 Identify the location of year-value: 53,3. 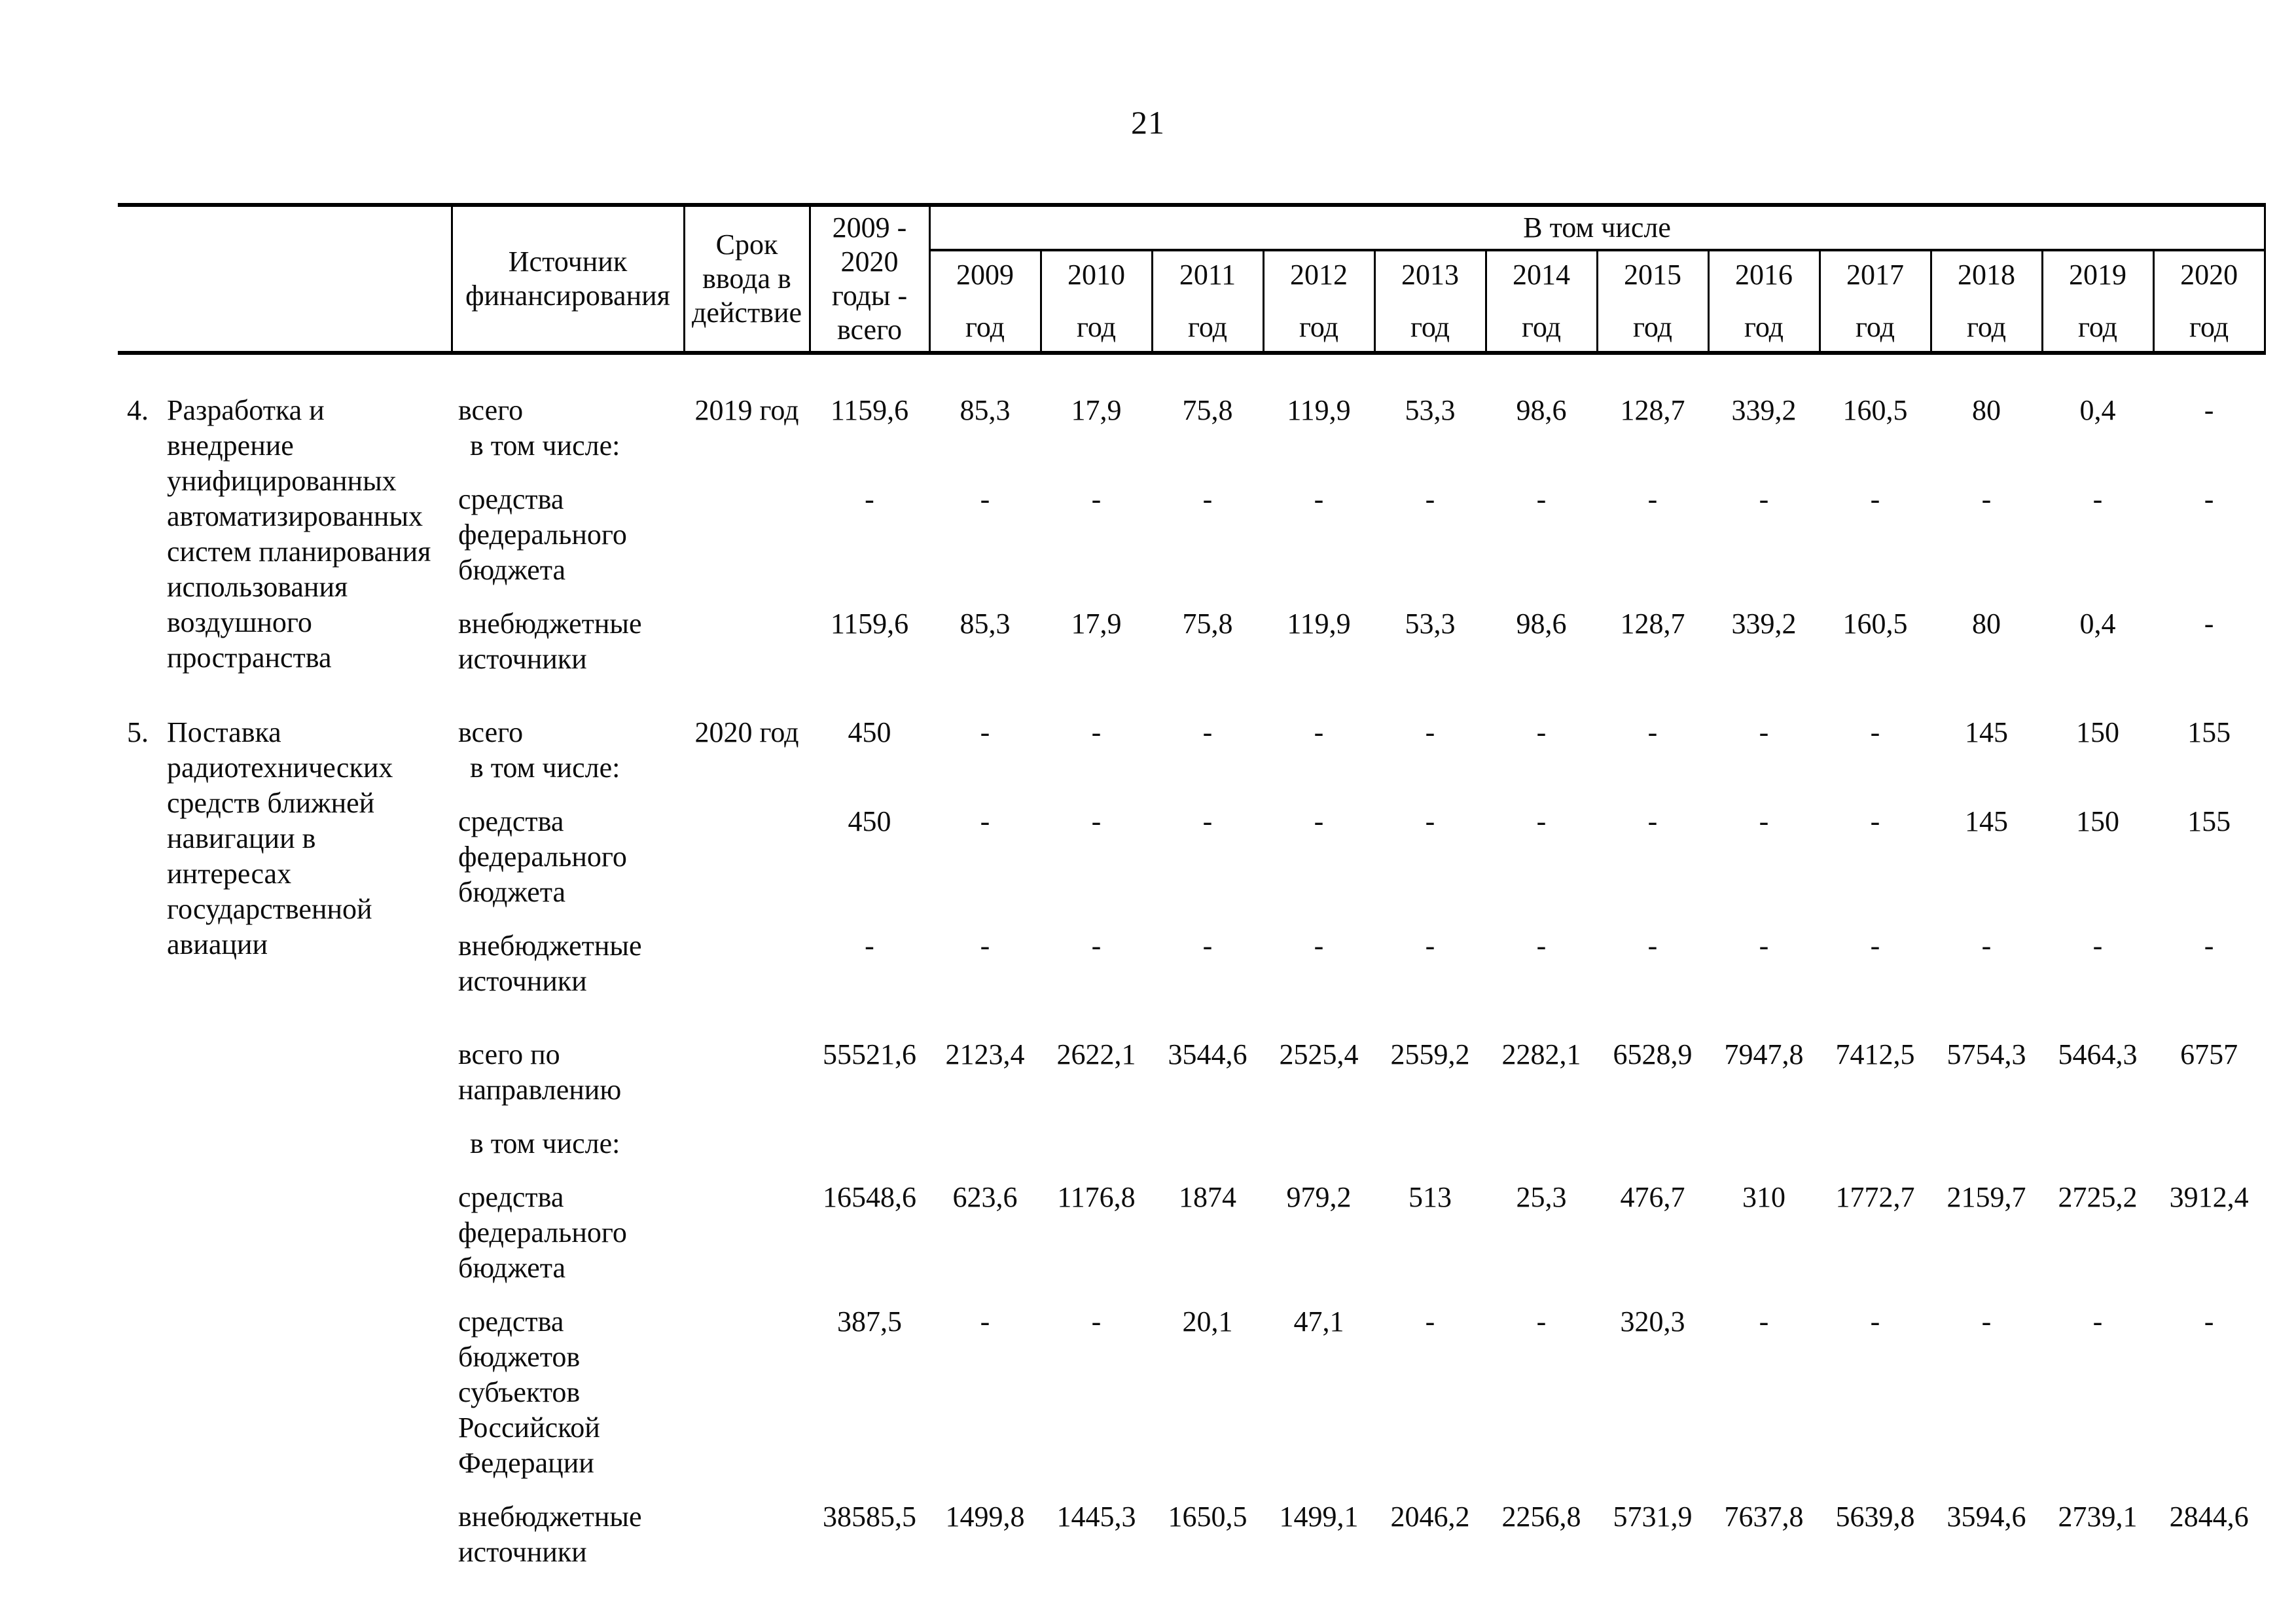
(1430, 410).